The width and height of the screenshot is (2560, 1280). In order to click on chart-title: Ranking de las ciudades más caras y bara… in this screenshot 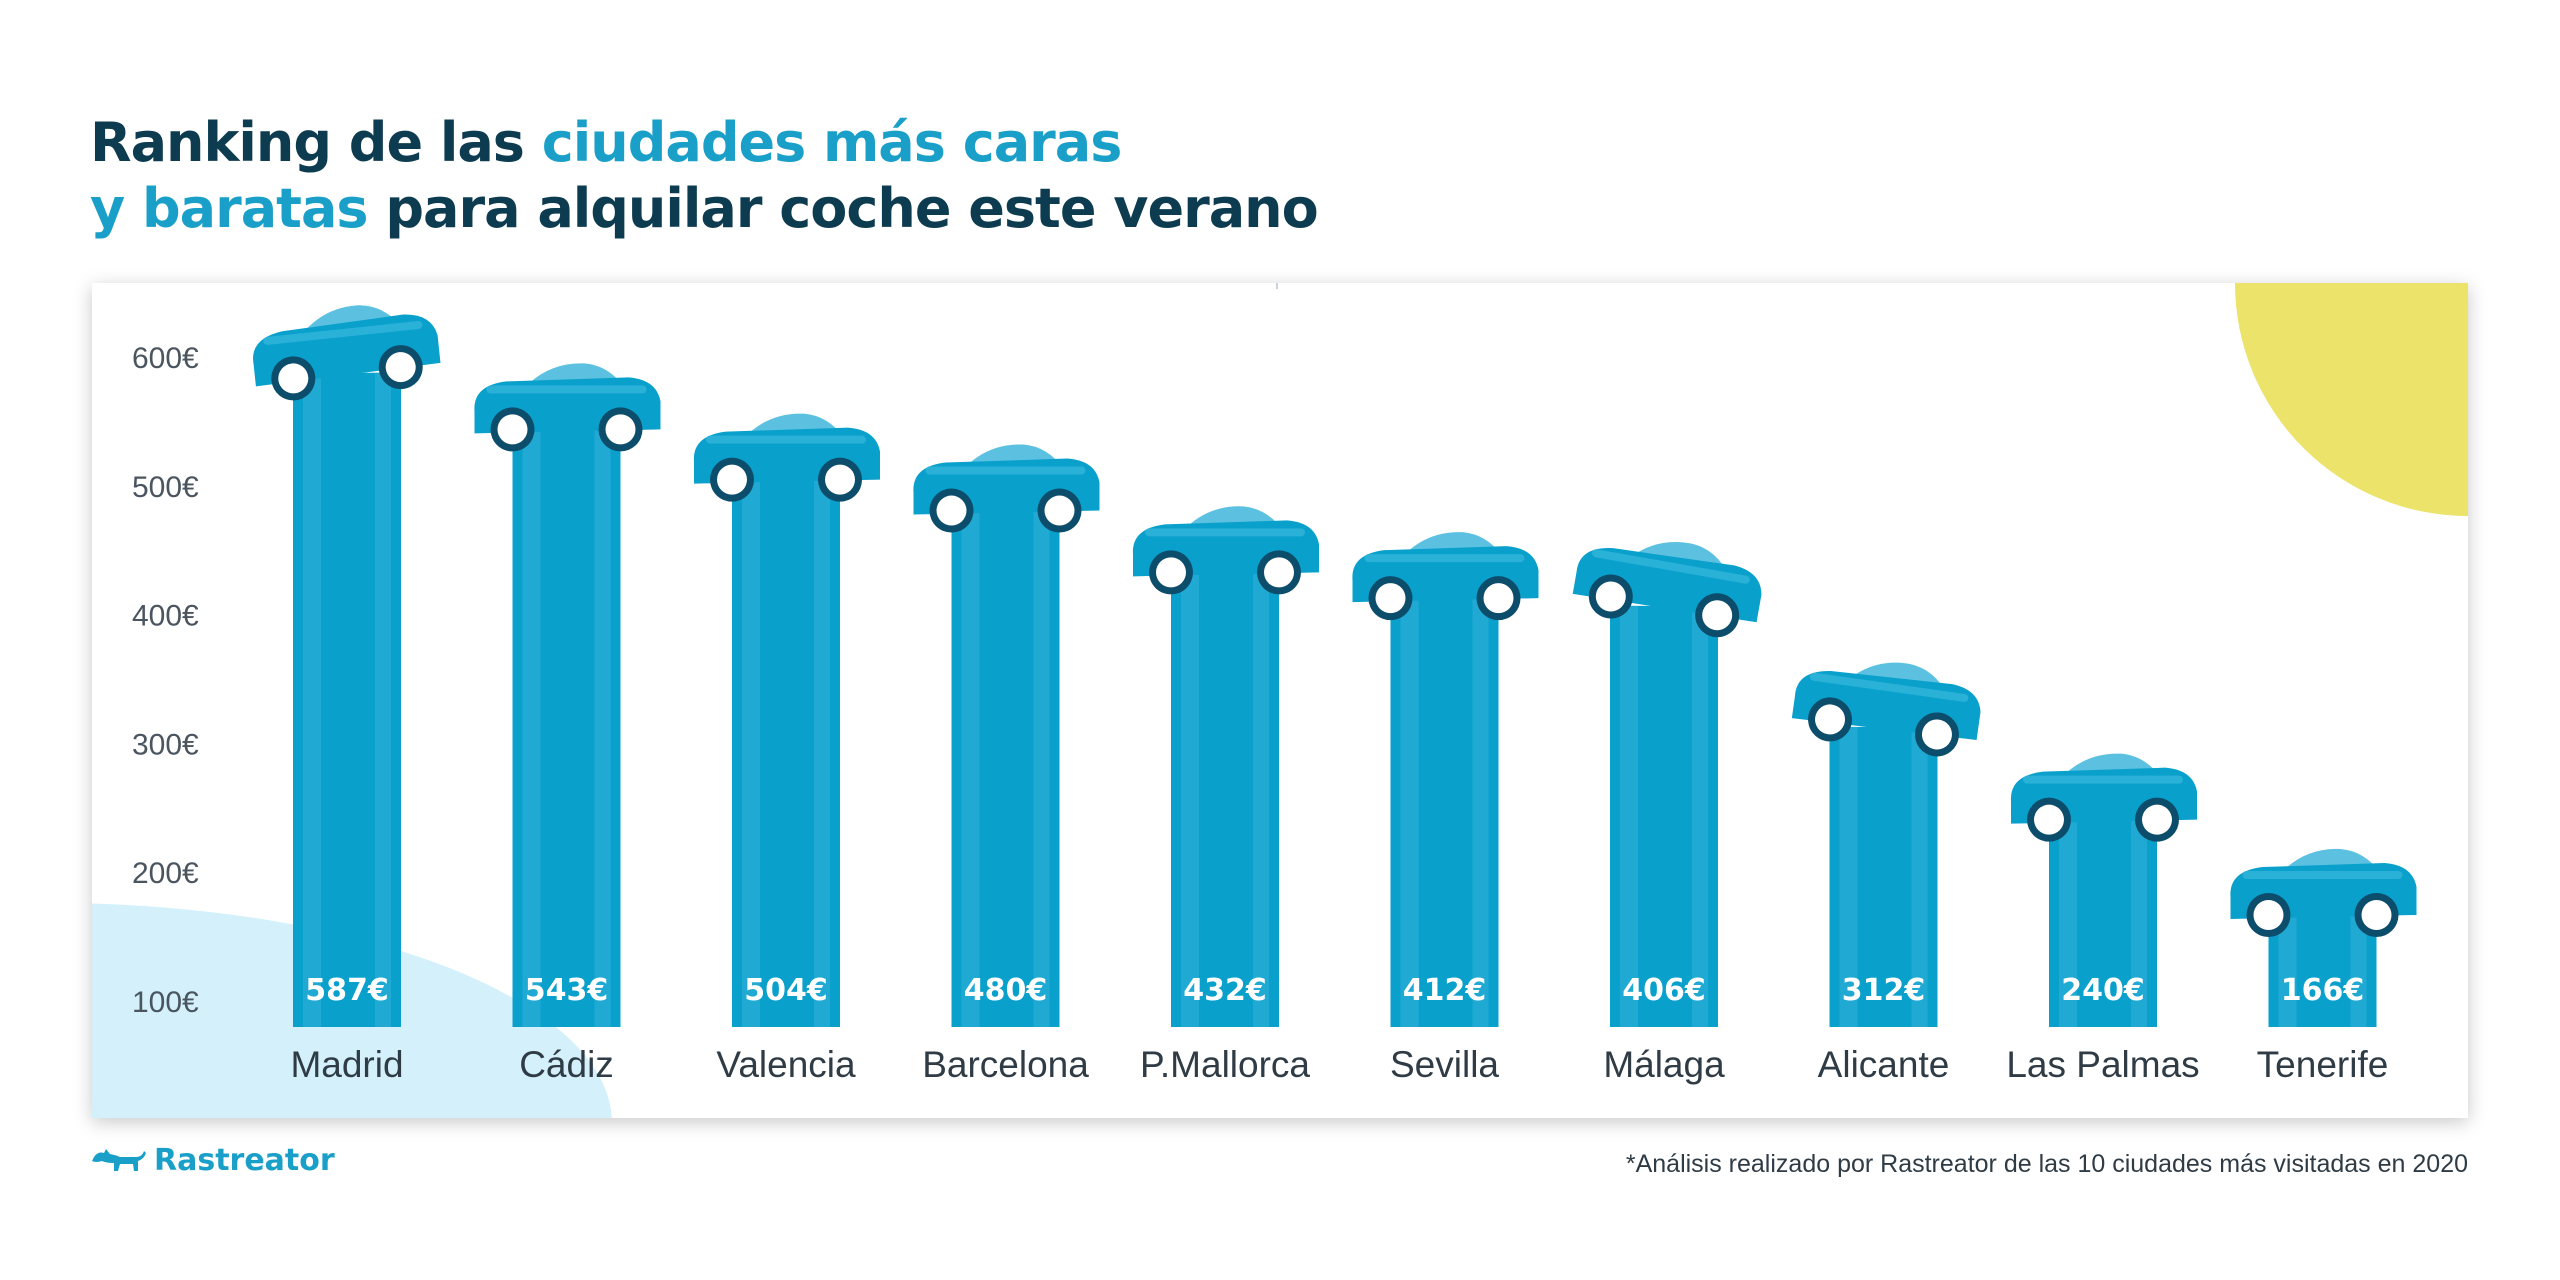, I will do `click(704, 176)`.